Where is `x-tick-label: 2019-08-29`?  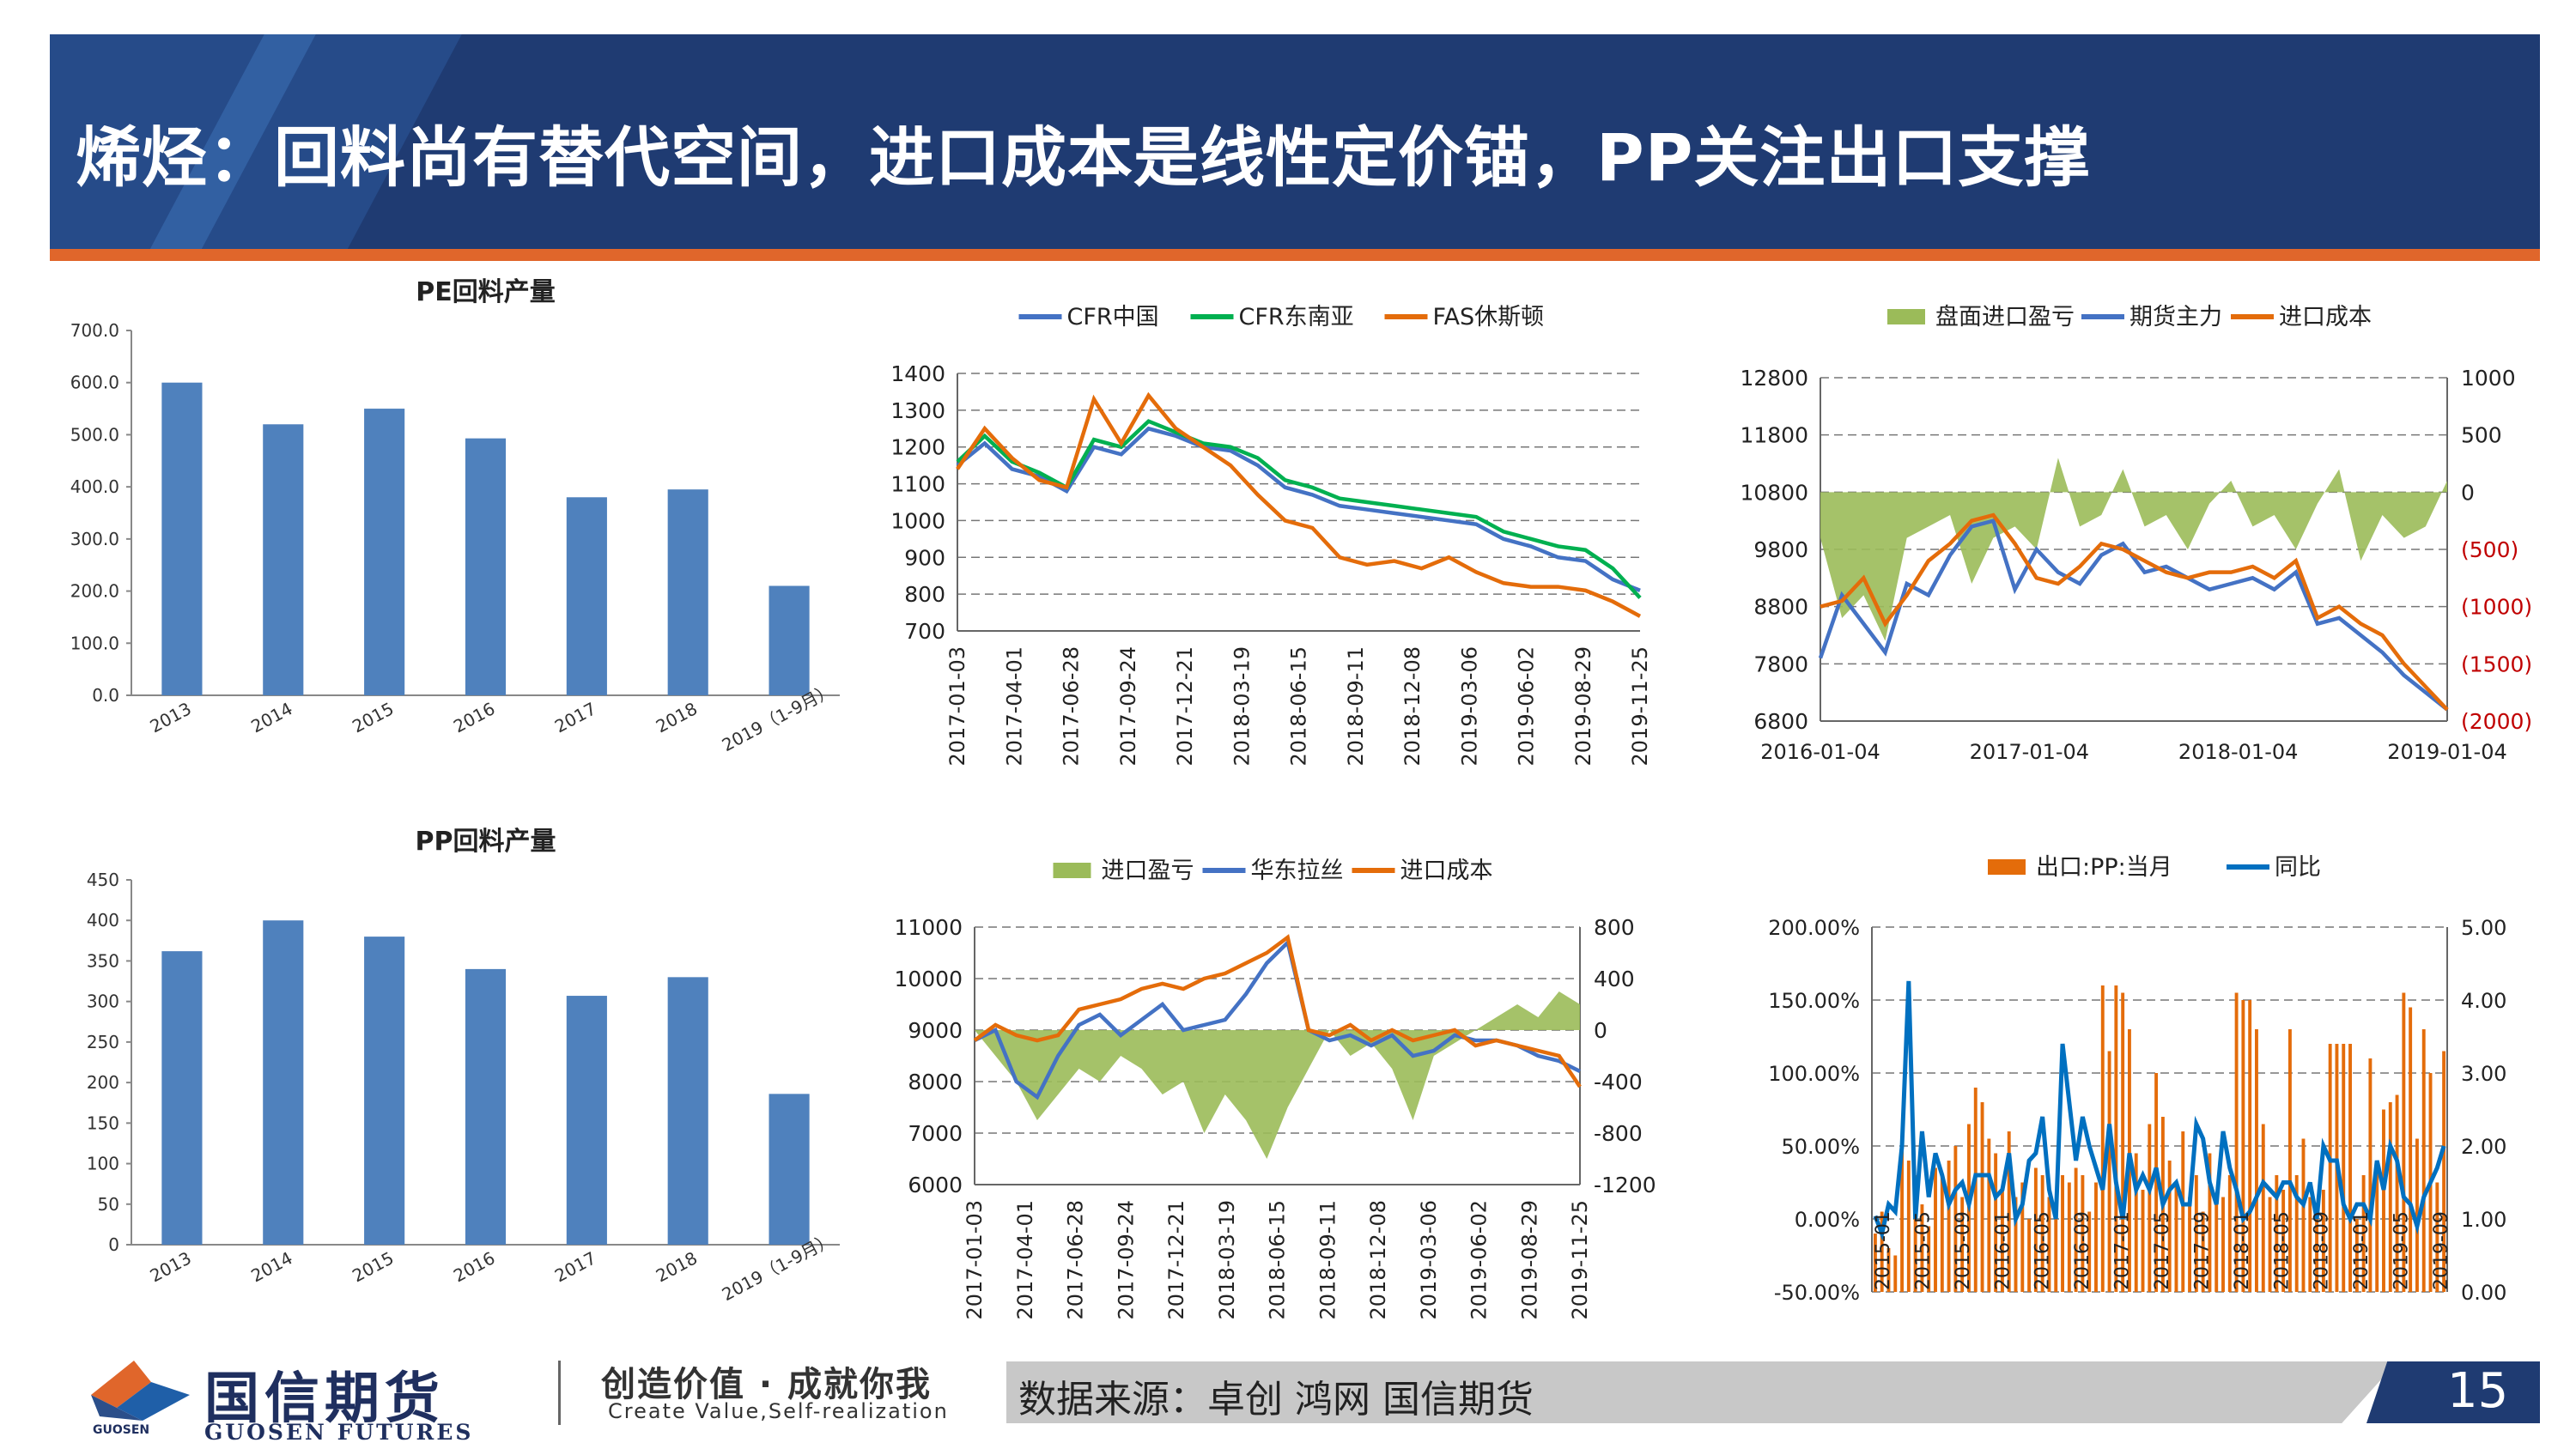
x-tick-label: 2019-08-29 is located at coordinates (1583, 706).